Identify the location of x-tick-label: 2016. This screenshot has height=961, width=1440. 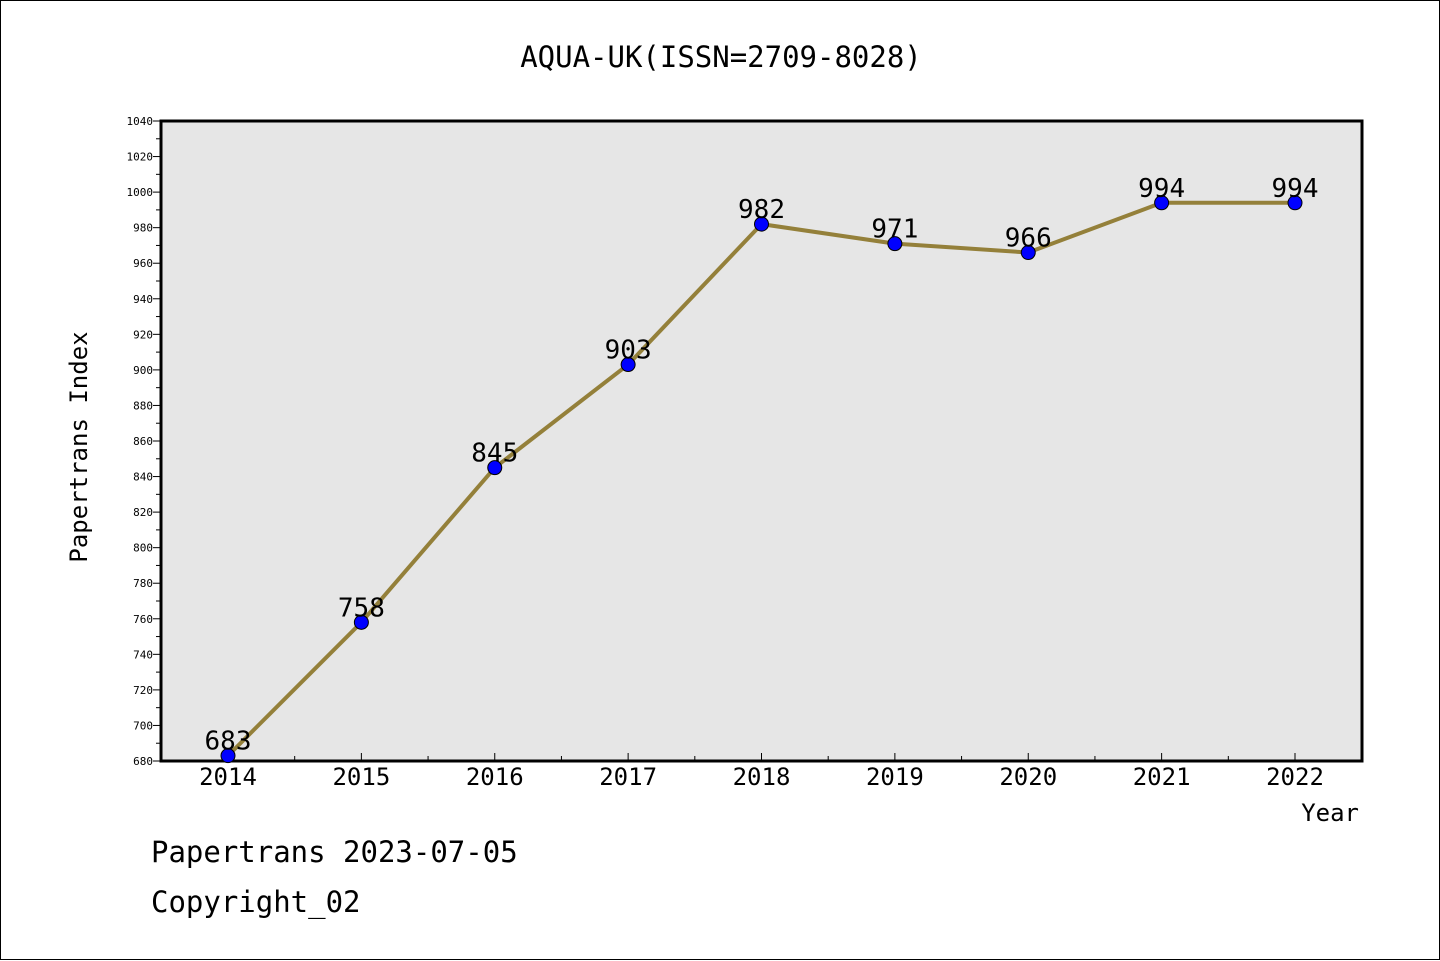
(495, 777).